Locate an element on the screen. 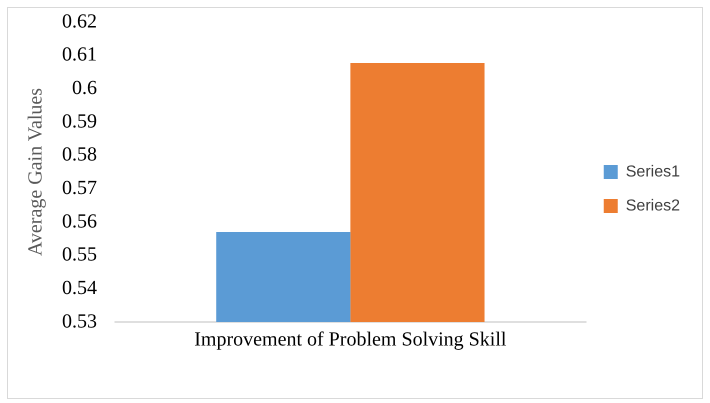 The image size is (710, 403). y-tick-label: 0.53 is located at coordinates (79, 321).